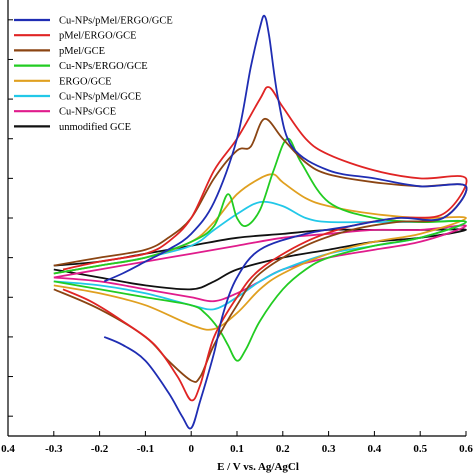 This screenshot has height=474, width=474. What do you see at coordinates (283, 449) in the screenshot?
I see `x-tick-label: 0.2` at bounding box center [283, 449].